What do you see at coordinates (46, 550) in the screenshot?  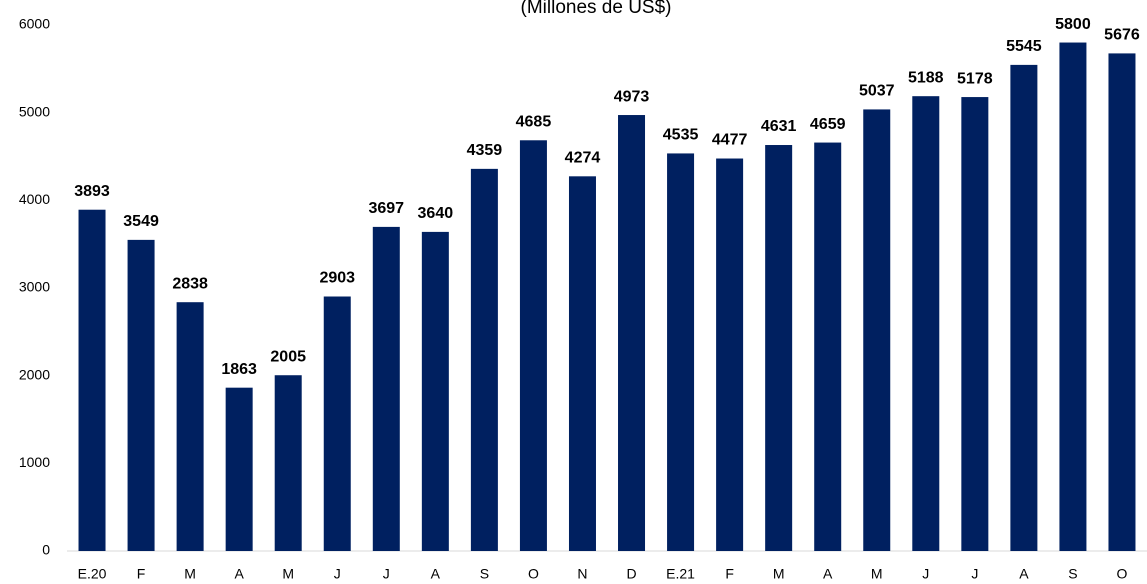 I see `y-tick-label: 0` at bounding box center [46, 550].